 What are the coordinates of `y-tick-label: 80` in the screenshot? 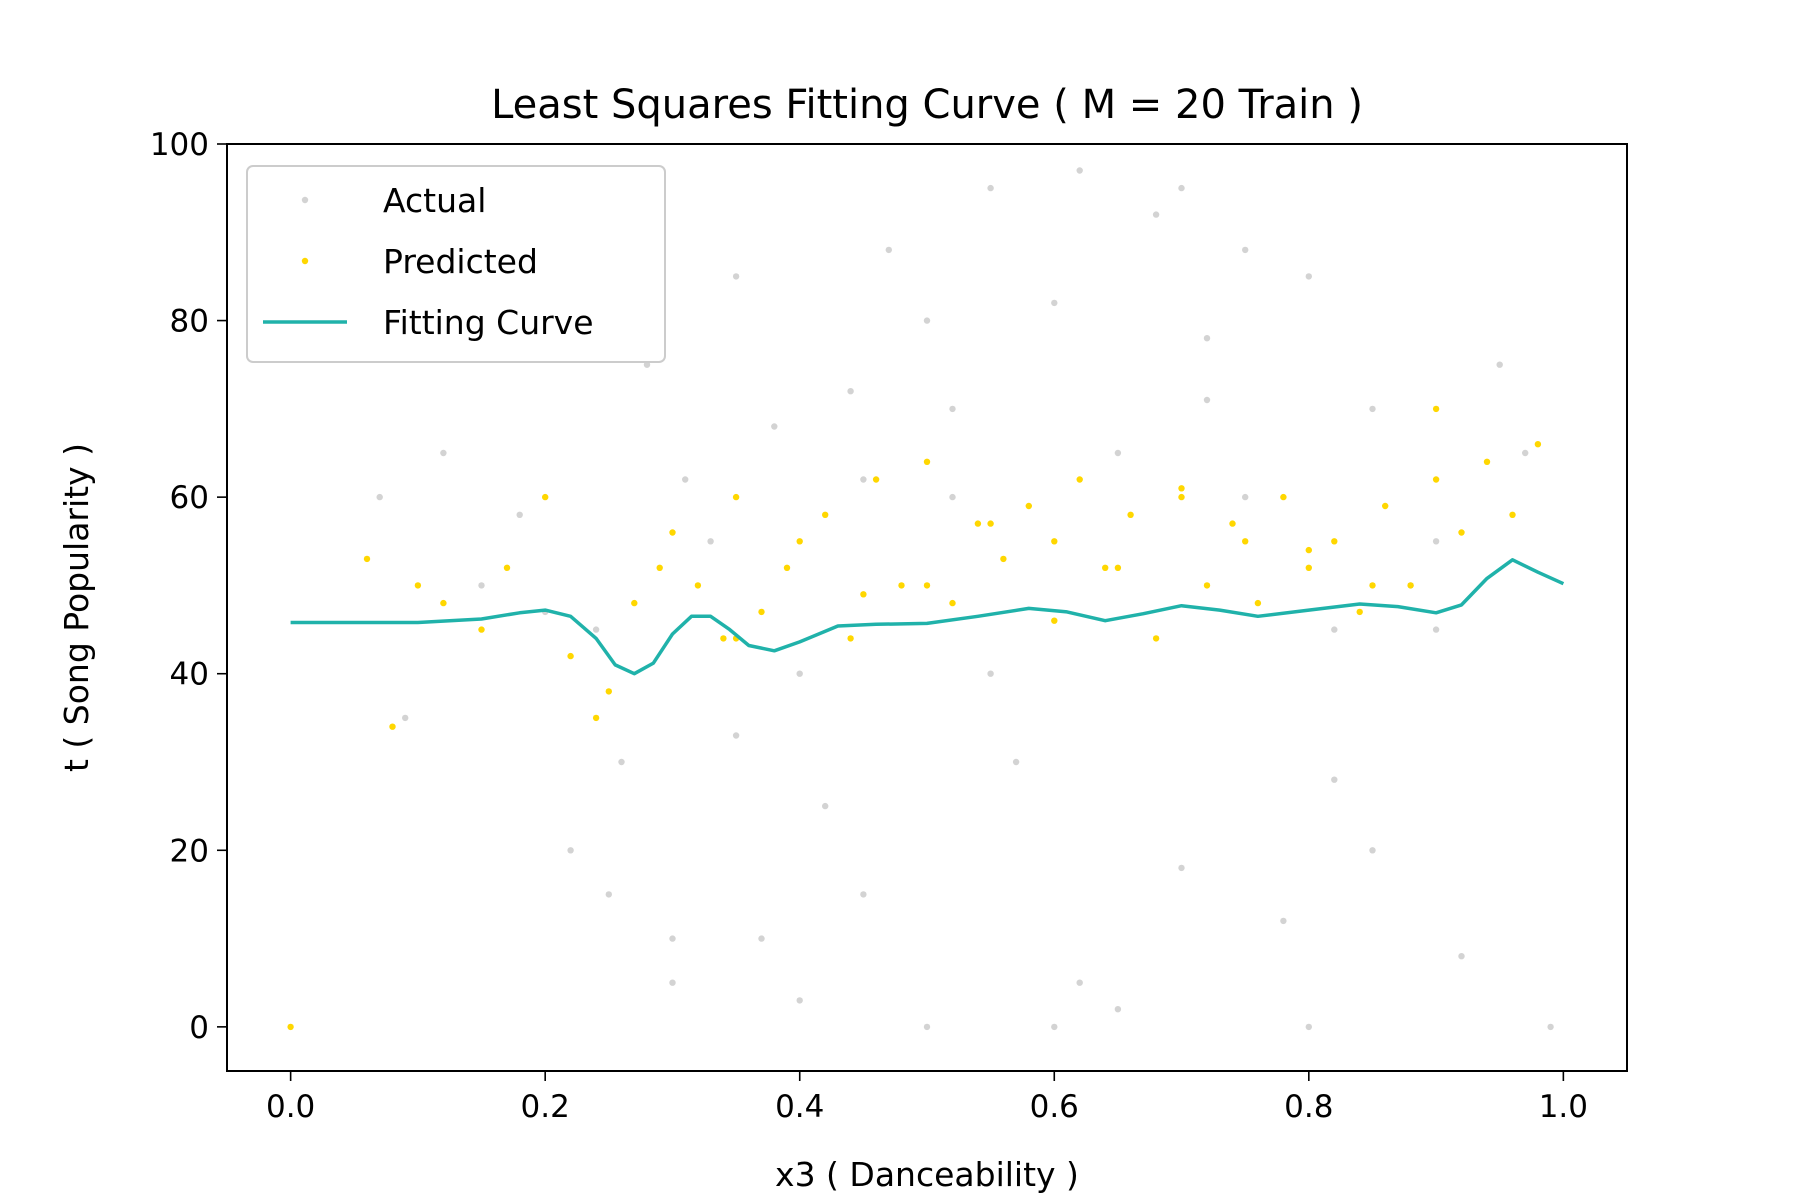 It's located at (189, 322).